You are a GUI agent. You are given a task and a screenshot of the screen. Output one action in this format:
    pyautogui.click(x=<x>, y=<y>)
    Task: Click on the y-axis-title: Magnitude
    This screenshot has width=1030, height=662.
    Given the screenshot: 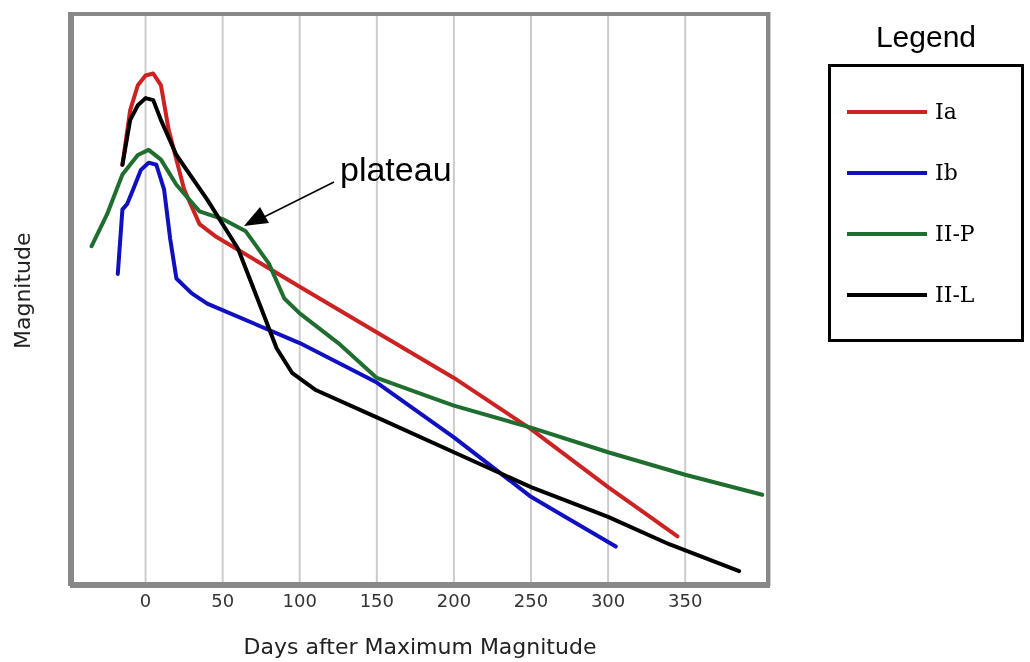 What is the action you would take?
    pyautogui.click(x=22, y=290)
    